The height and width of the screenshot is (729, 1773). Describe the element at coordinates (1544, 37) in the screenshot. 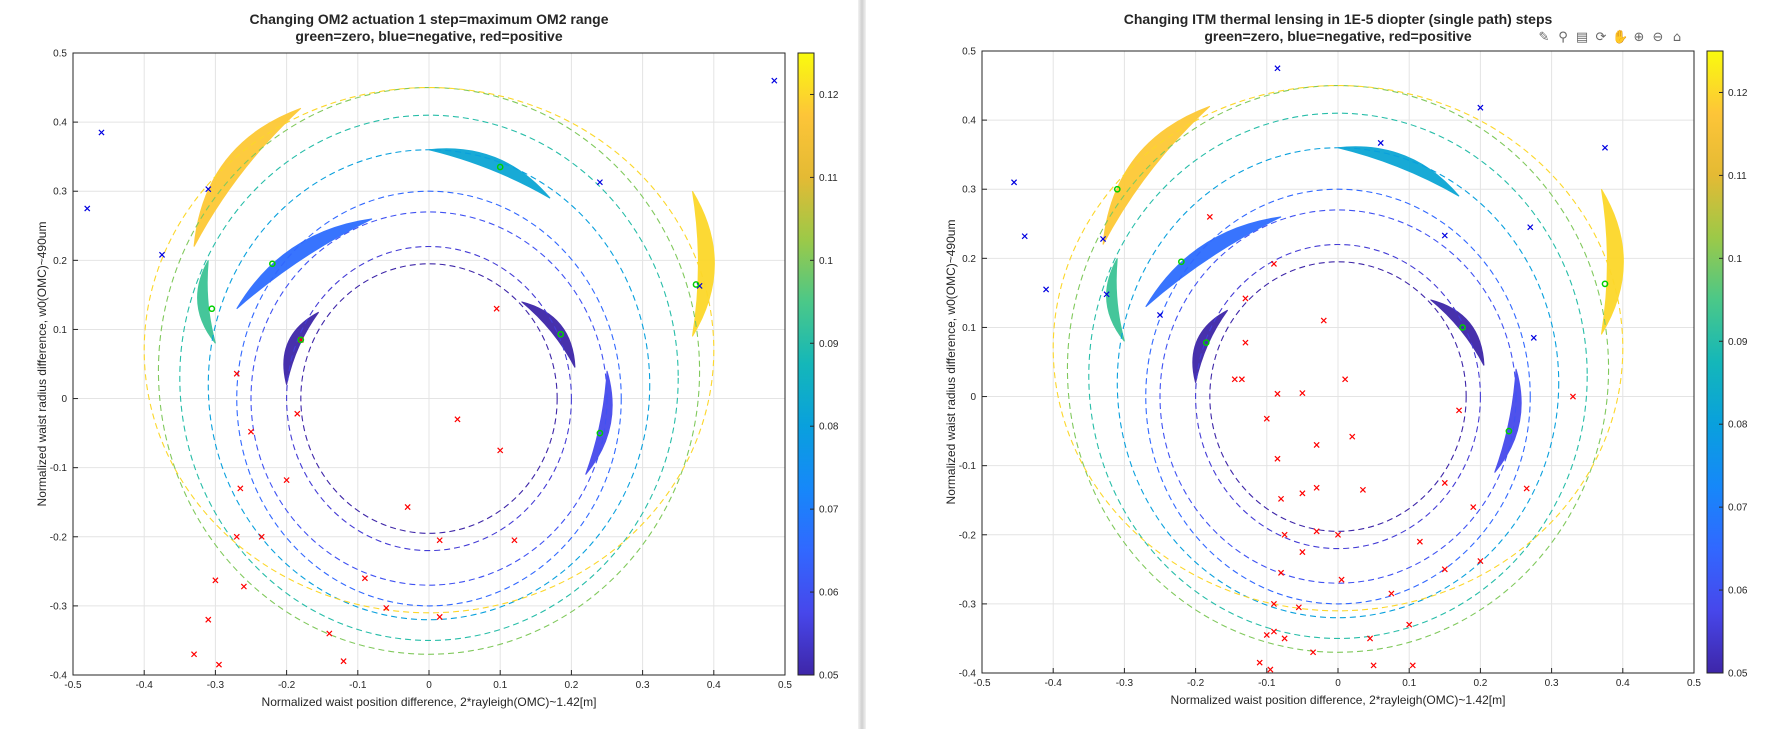

I see `brush-icon: ✎` at that location.